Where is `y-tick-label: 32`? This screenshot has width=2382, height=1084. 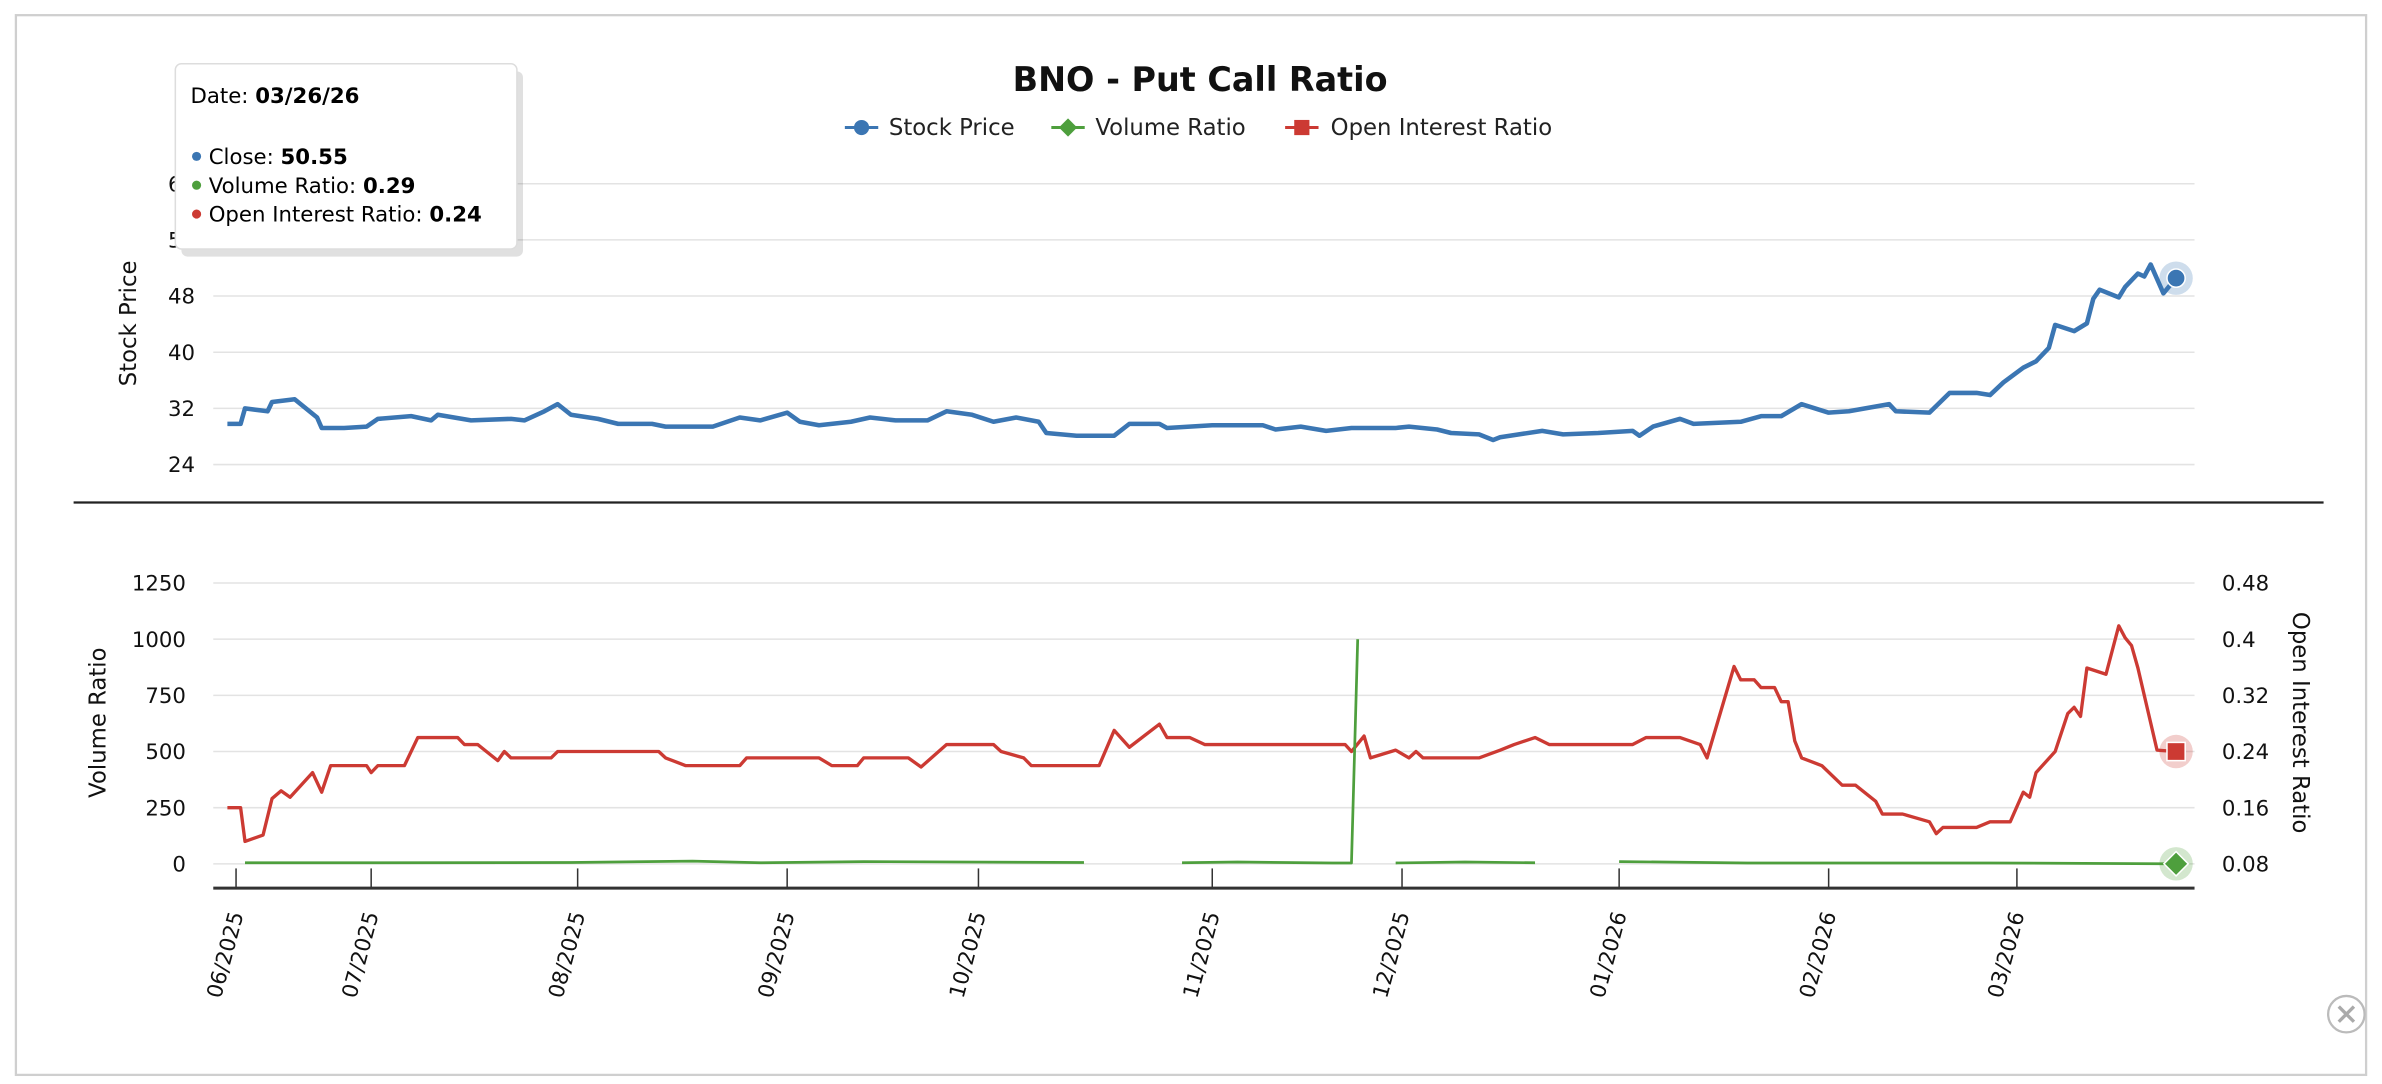 y-tick-label: 32 is located at coordinates (181, 409).